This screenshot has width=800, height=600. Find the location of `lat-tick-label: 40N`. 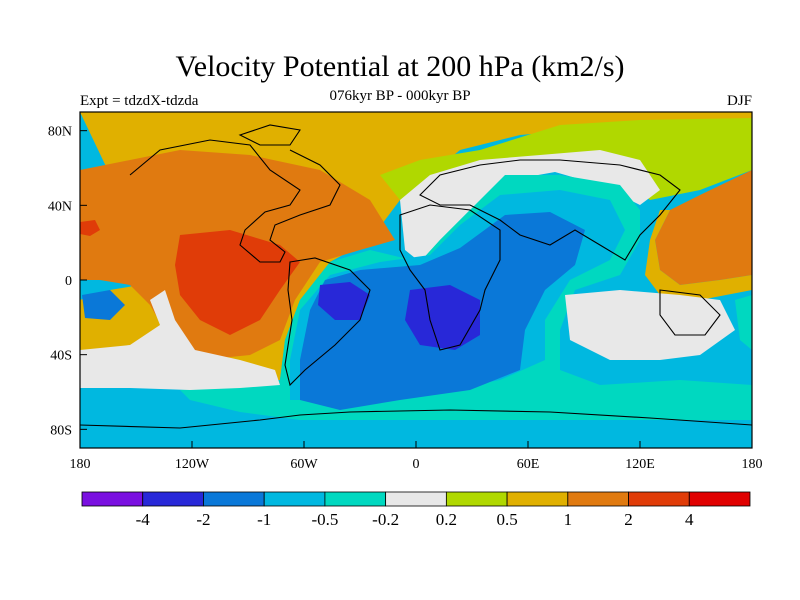

lat-tick-label: 40N is located at coordinates (60, 206).